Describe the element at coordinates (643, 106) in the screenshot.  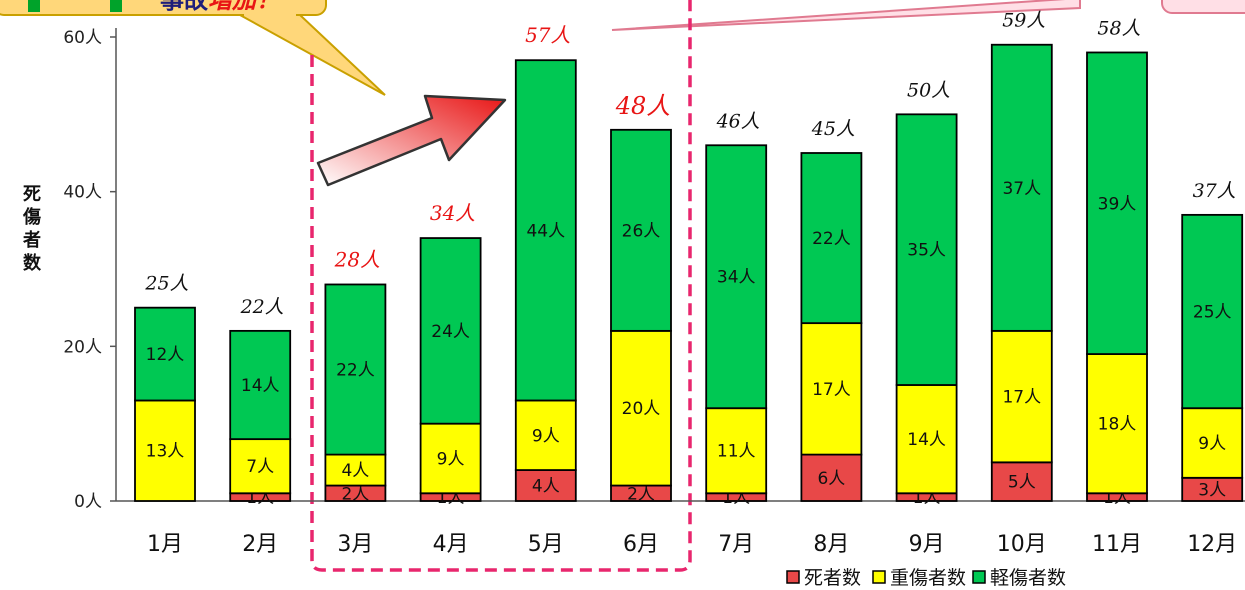
I see `total-label: 48人` at that location.